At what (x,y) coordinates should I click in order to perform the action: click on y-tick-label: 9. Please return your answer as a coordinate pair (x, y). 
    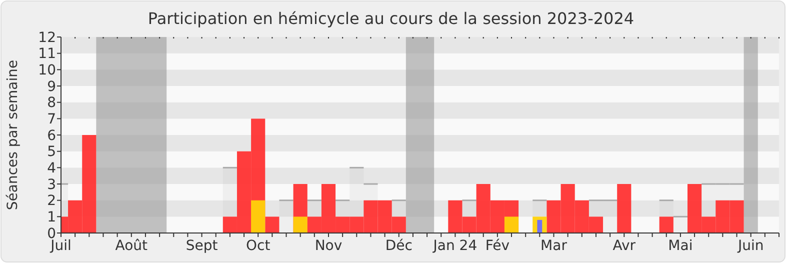
    Looking at the image, I should click on (51, 86).